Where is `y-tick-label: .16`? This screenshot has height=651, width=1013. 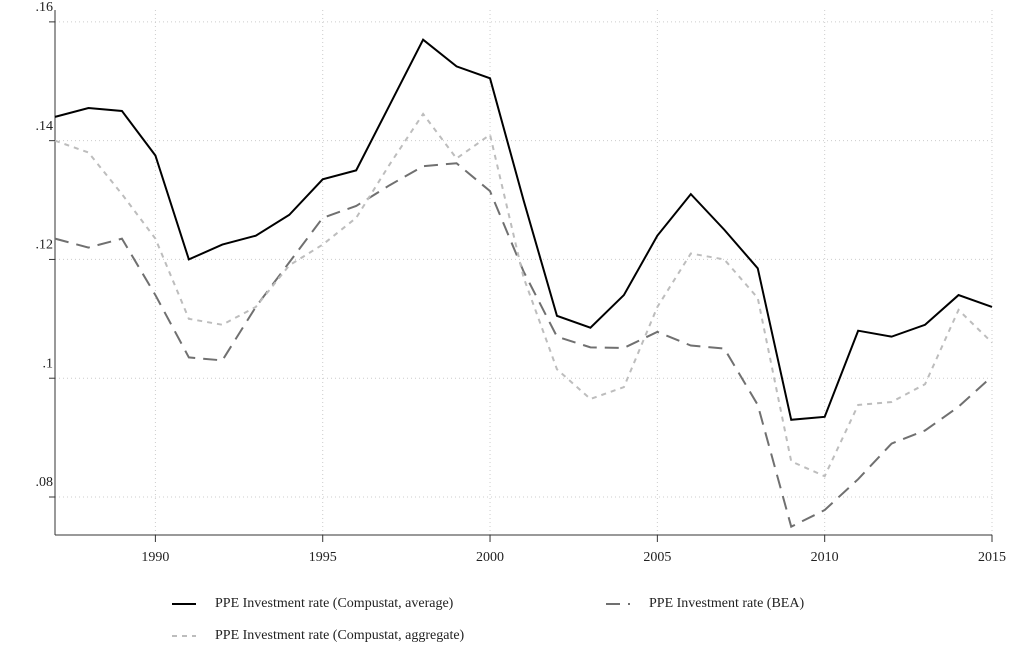 y-tick-label: .16 is located at coordinates (45, 7).